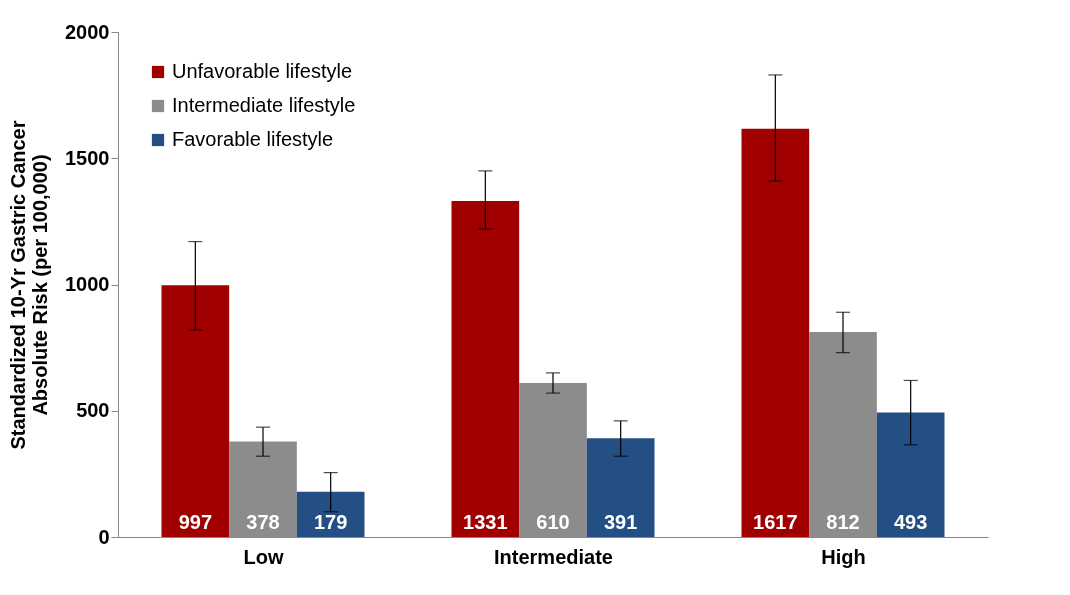 Image resolution: width=1070 pixels, height=595 pixels. I want to click on legend-label: Intermediate lifestyle, so click(264, 105).